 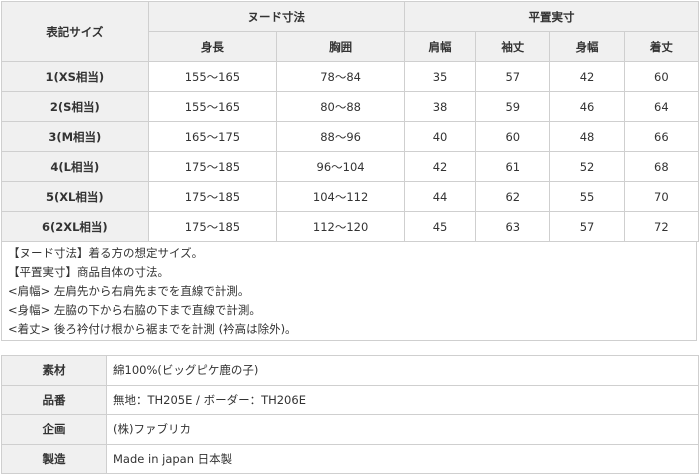 What do you see at coordinates (587, 136) in the screenshot?
I see `table-cell: 48` at bounding box center [587, 136].